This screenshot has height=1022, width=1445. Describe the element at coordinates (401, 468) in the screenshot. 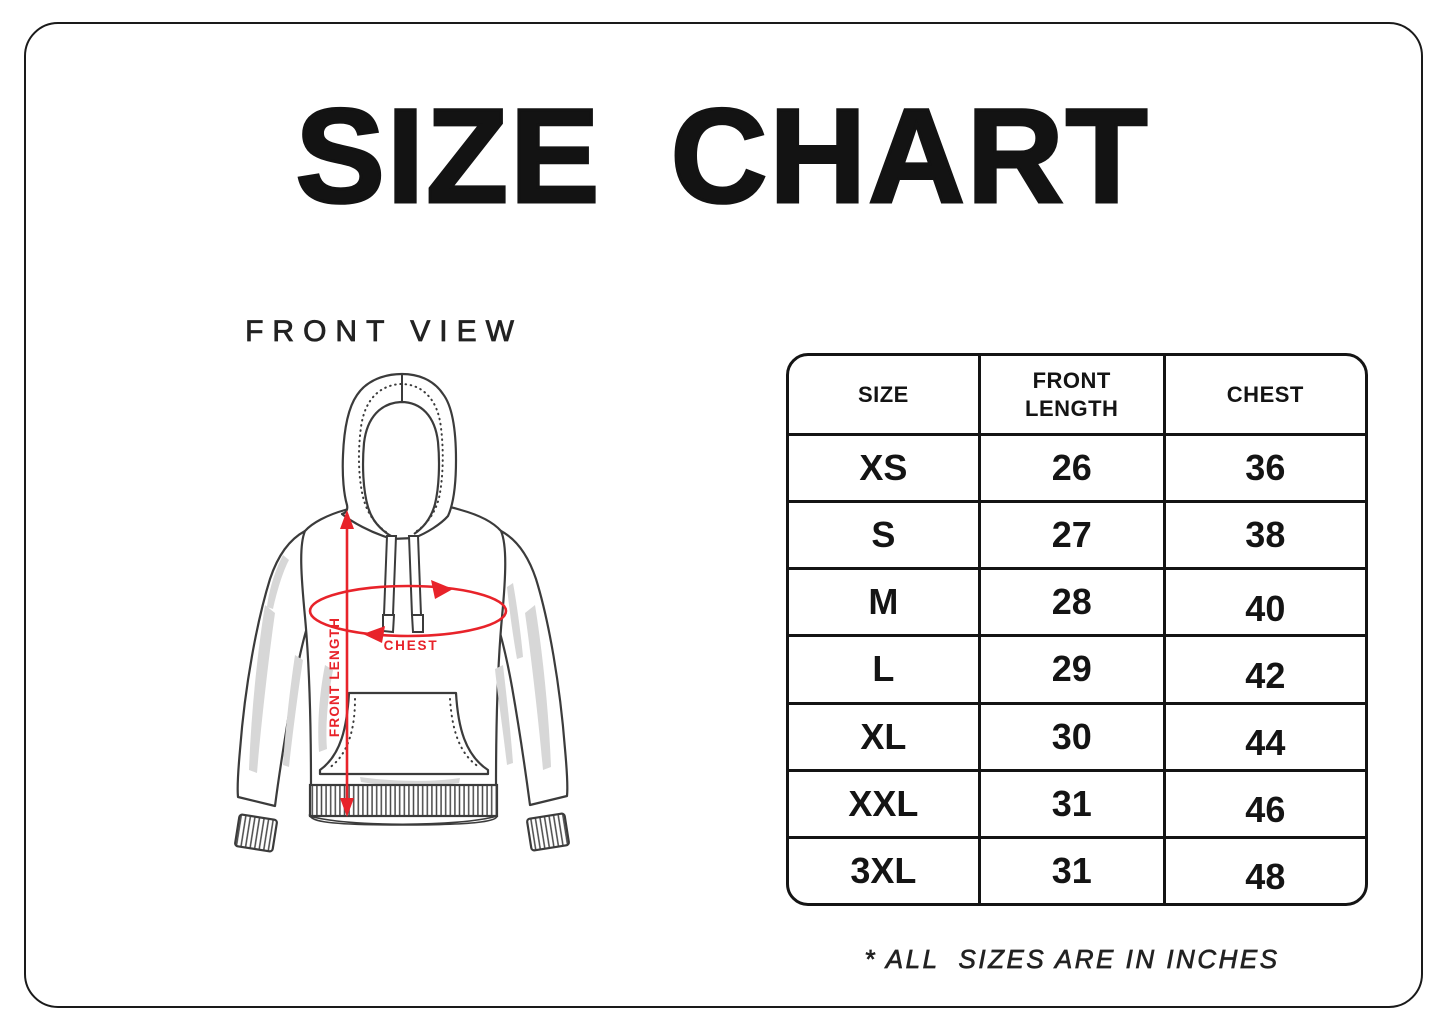

I see `hood-face-opening` at that location.